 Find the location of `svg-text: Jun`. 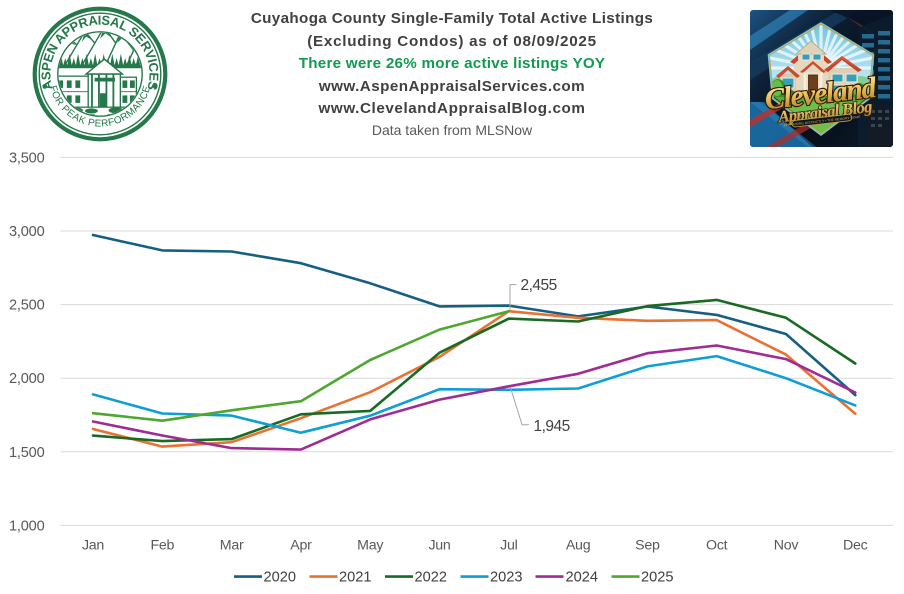

svg-text: Jun is located at coordinates (439, 546).